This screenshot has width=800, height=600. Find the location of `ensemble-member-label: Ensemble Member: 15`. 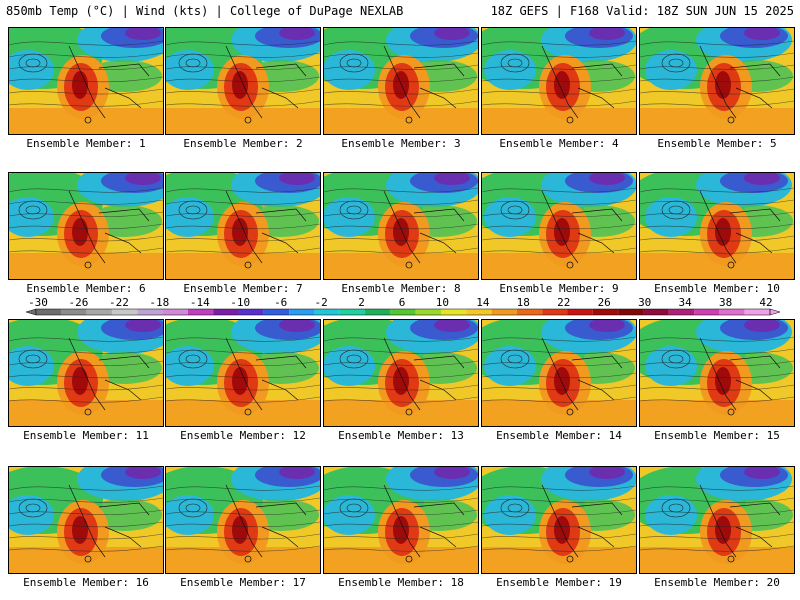

ensemble-member-label: Ensemble Member: 15 is located at coordinates (717, 435).